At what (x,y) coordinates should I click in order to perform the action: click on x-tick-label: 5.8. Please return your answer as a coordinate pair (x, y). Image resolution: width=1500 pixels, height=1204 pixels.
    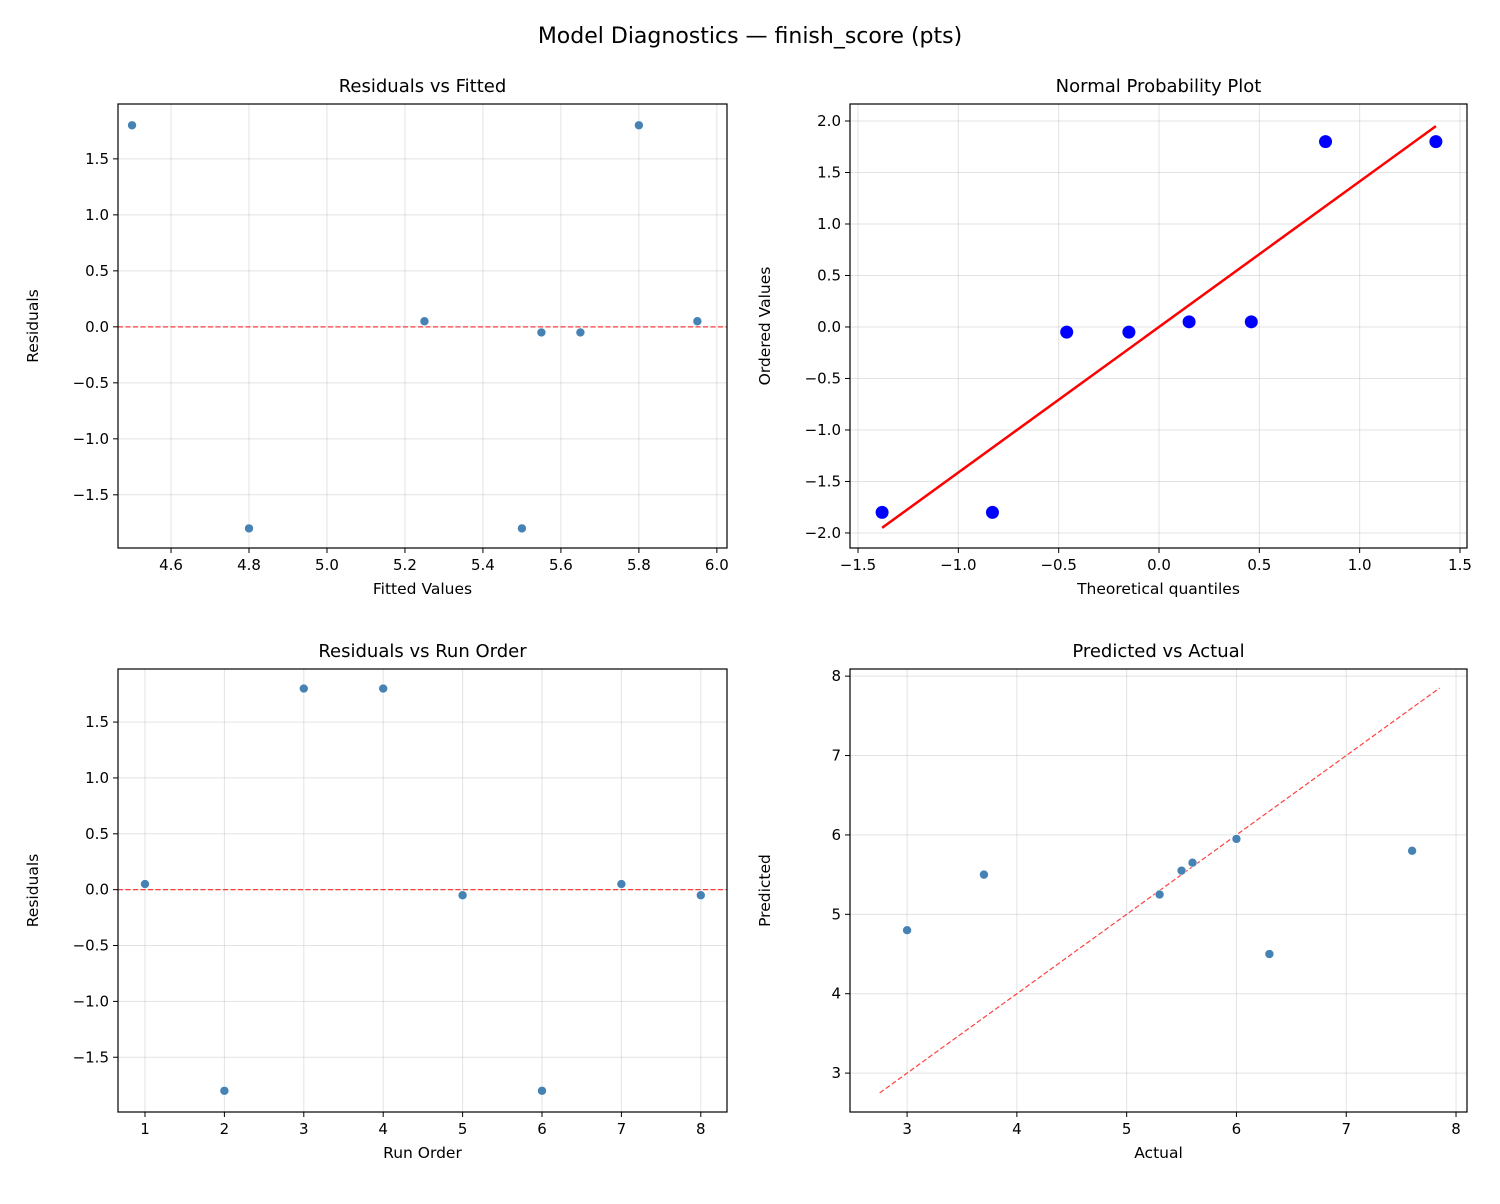
    Looking at the image, I should click on (639, 565).